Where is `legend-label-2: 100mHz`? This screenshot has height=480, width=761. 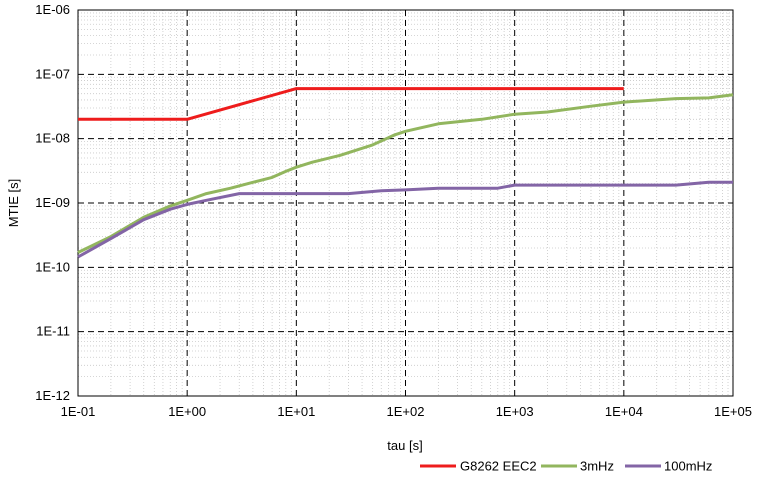
legend-label-2: 100mHz is located at coordinates (688, 466).